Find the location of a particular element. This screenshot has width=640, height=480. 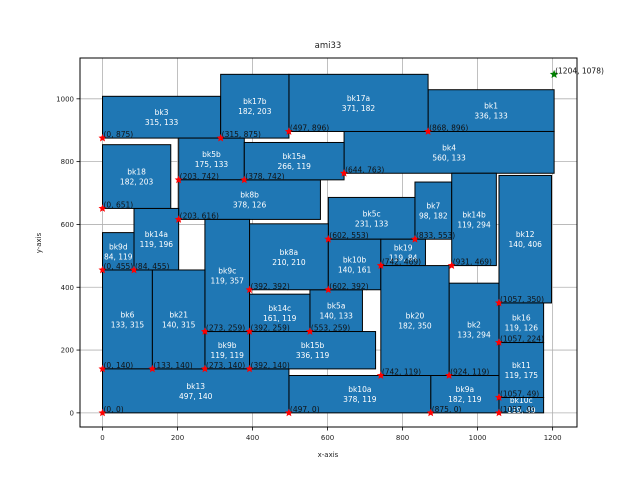

block-name-label: bk5a is located at coordinates (336, 306).